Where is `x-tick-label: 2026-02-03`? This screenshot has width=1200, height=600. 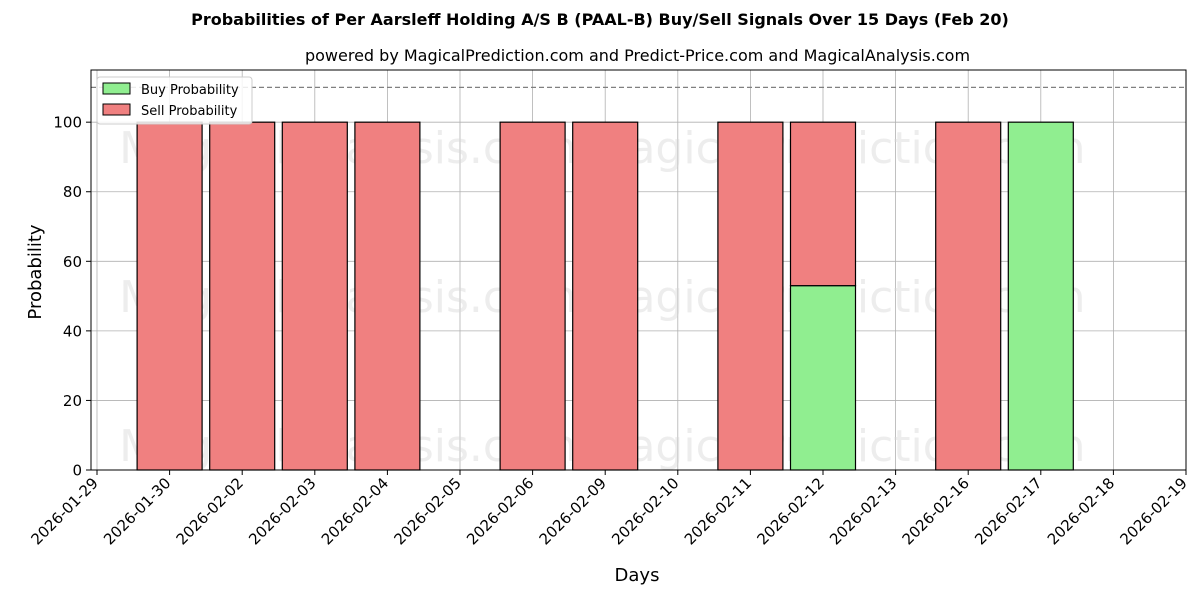 x-tick-label: 2026-02-03 is located at coordinates (282, 511).